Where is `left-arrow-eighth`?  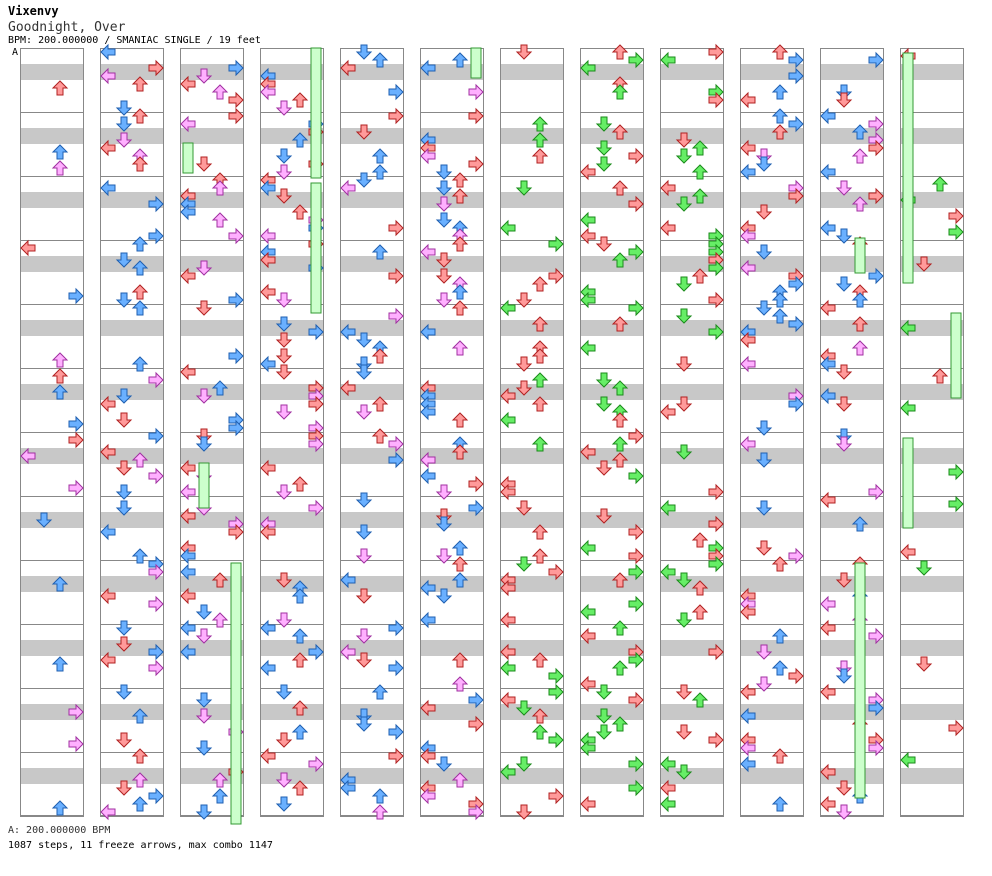
left-arrow-eighth is located at coordinates (188, 204).